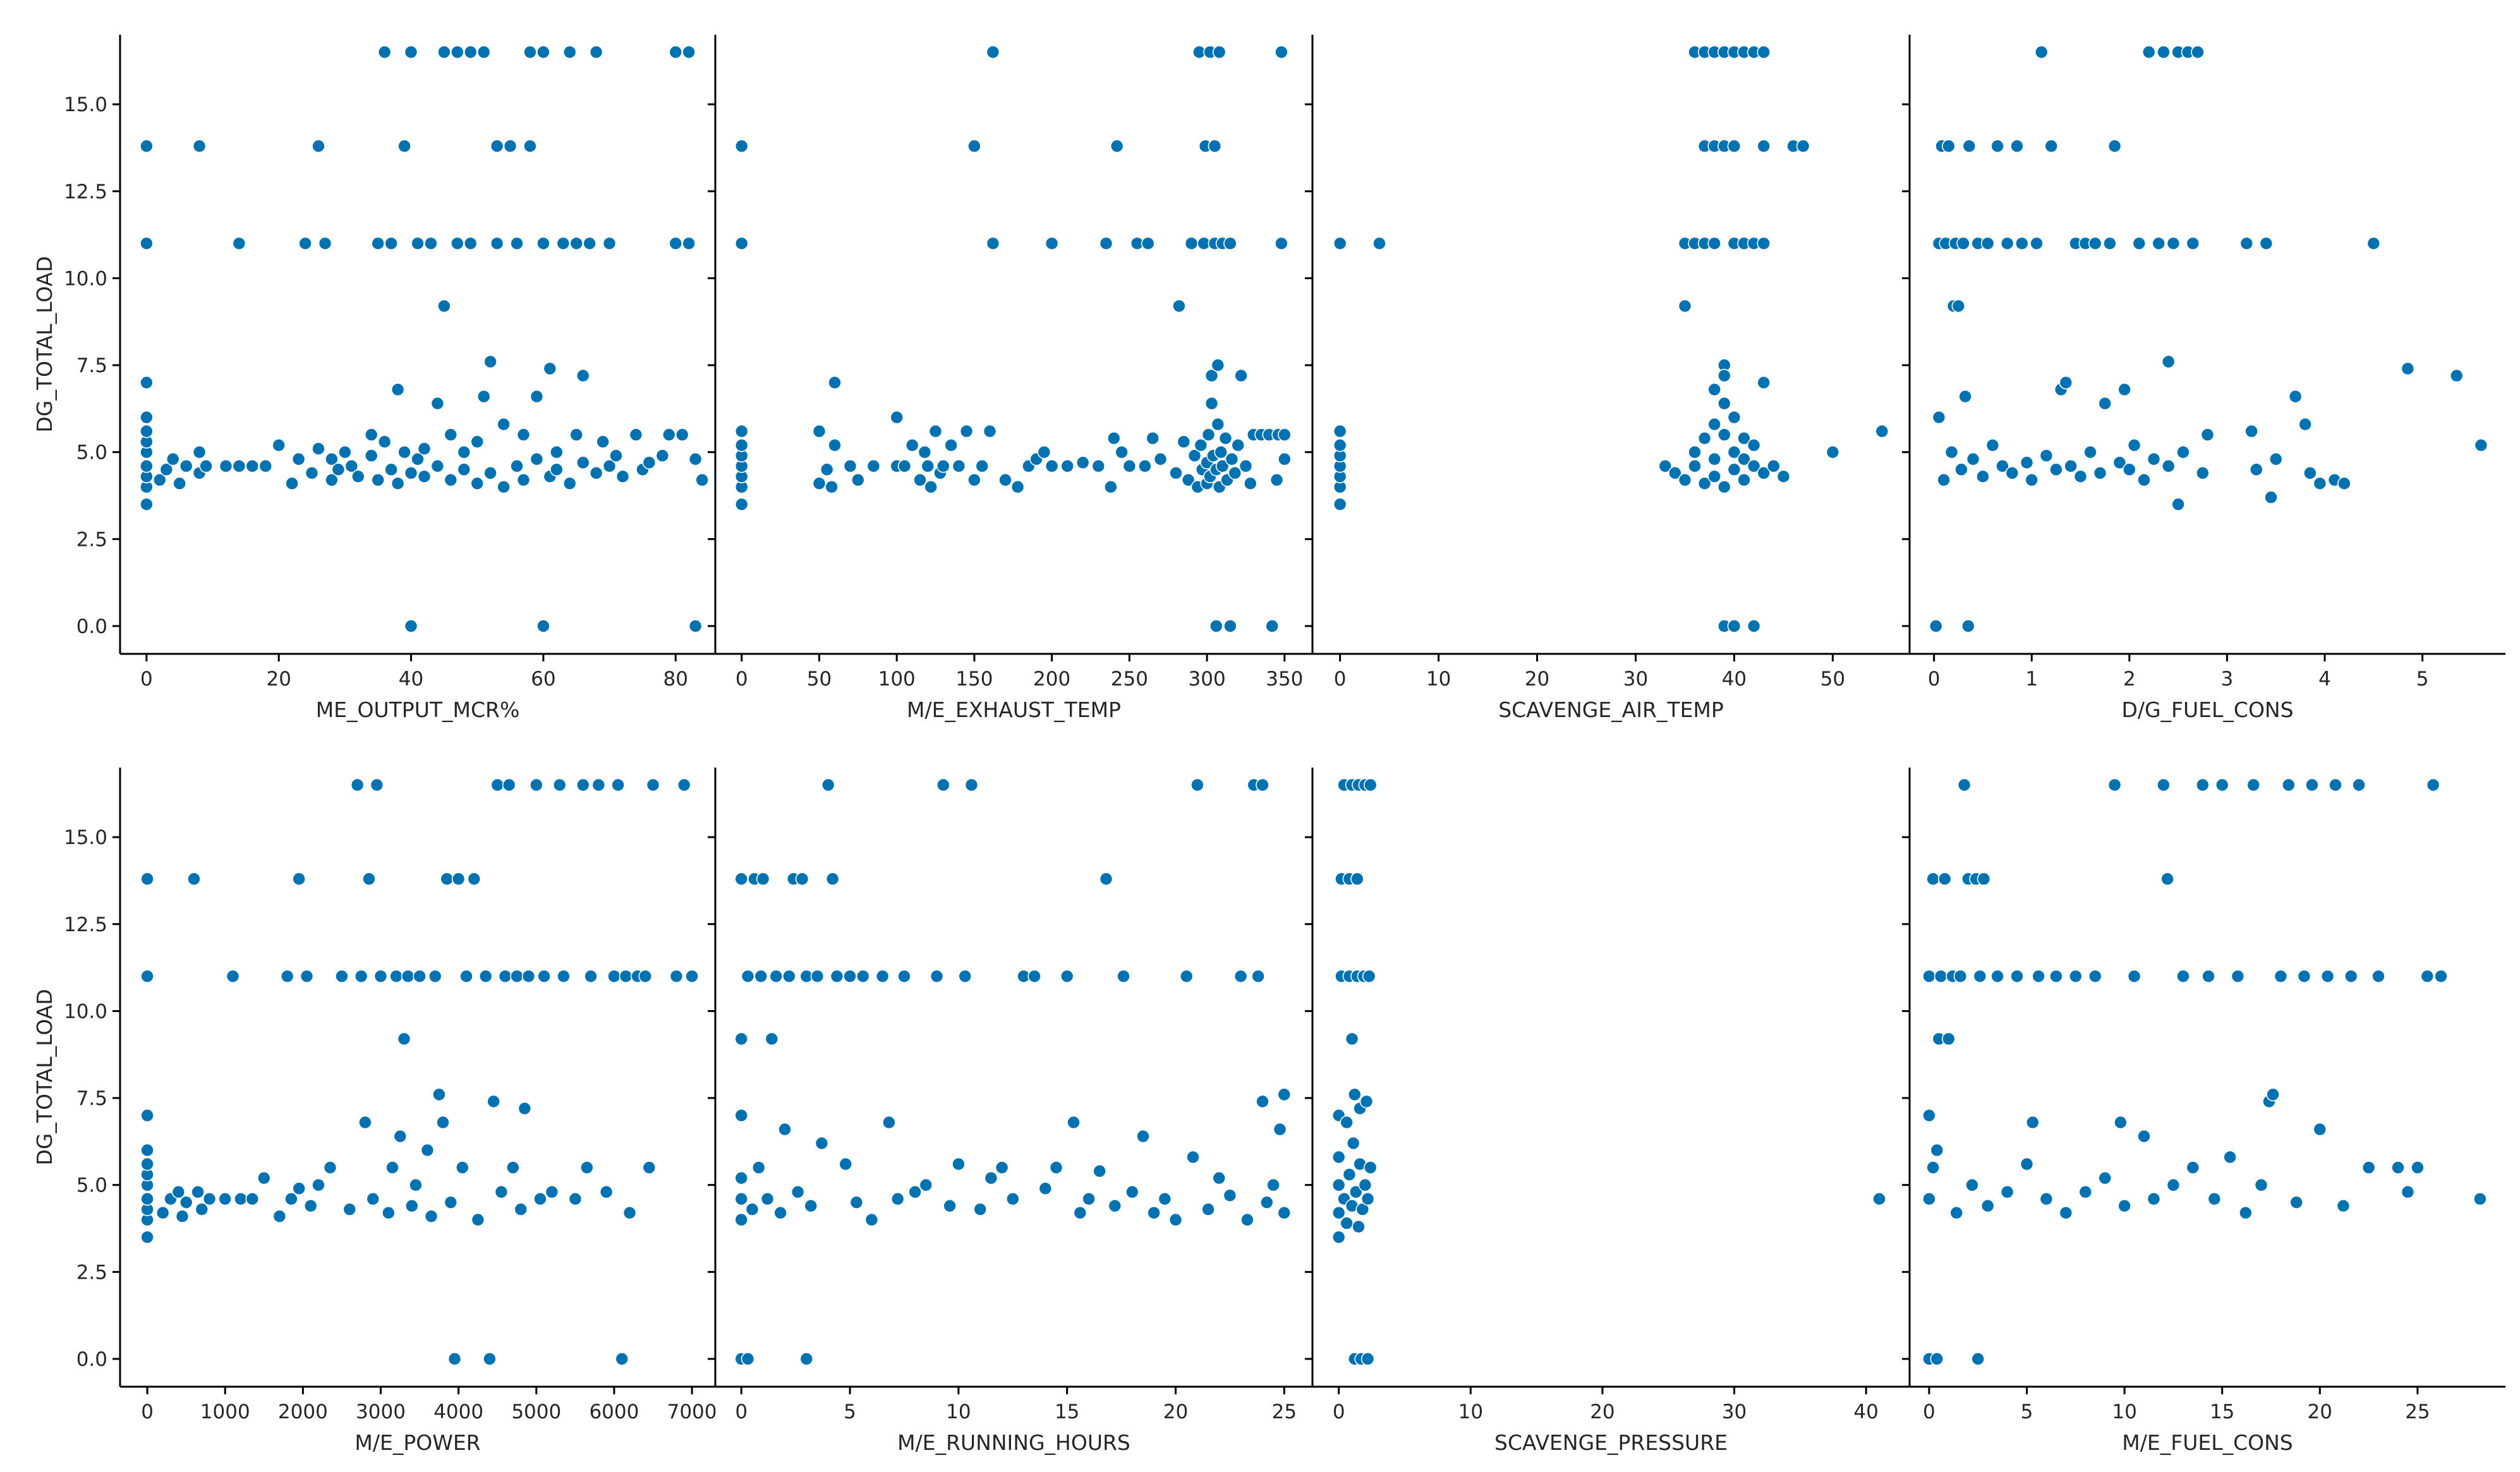 This screenshot has width=2520, height=1472. What do you see at coordinates (381, 1412) in the screenshot?
I see `x-tick-label: 3000` at bounding box center [381, 1412].